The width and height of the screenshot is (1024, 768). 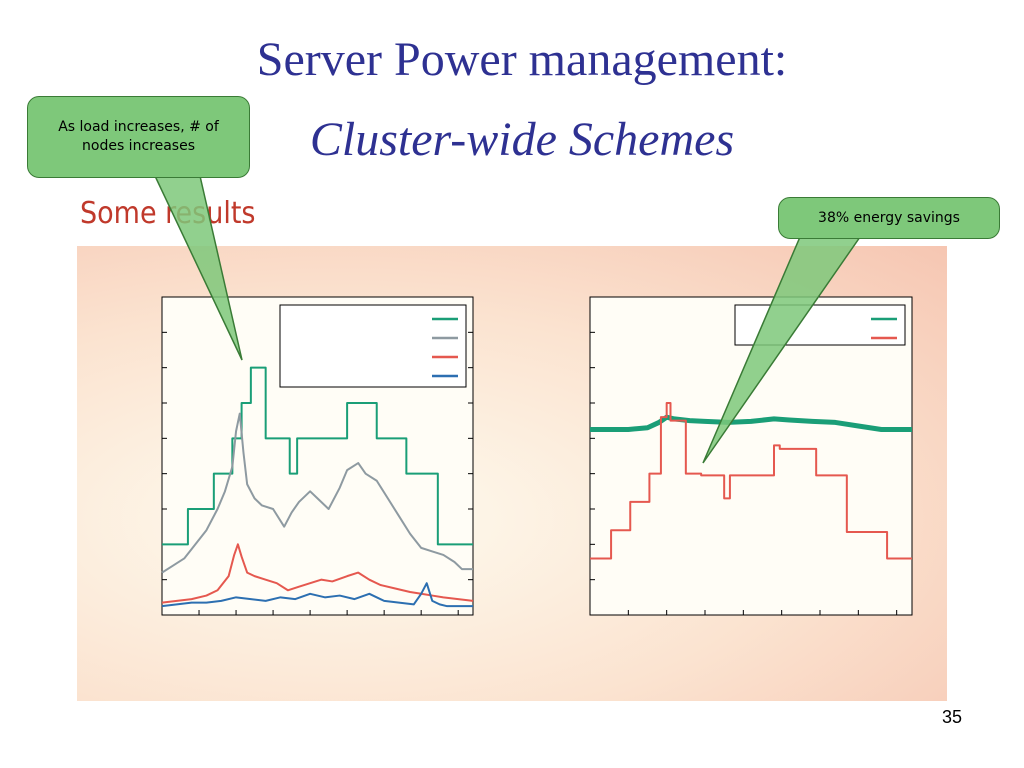 I want to click on series-line-disk-load, so click(x=317, y=595).